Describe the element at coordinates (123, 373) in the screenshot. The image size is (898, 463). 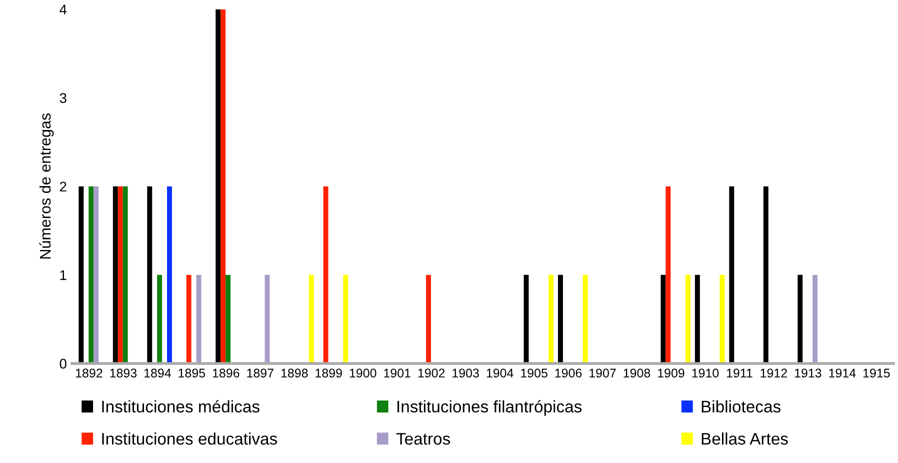
I see `x-tick-label: 1893` at that location.